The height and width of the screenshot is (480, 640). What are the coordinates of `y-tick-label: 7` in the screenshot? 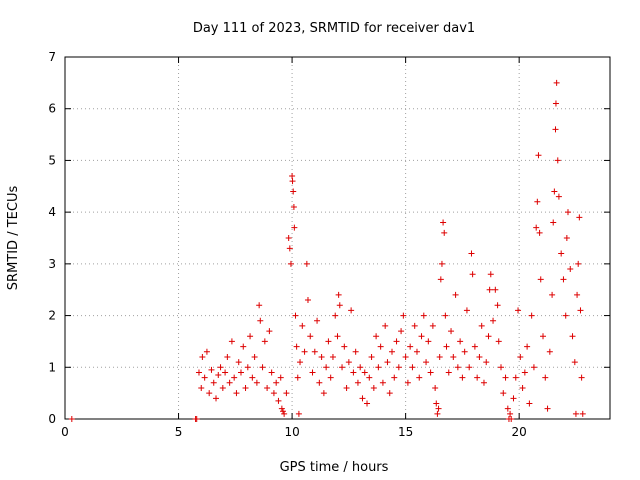 It's located at (52, 57).